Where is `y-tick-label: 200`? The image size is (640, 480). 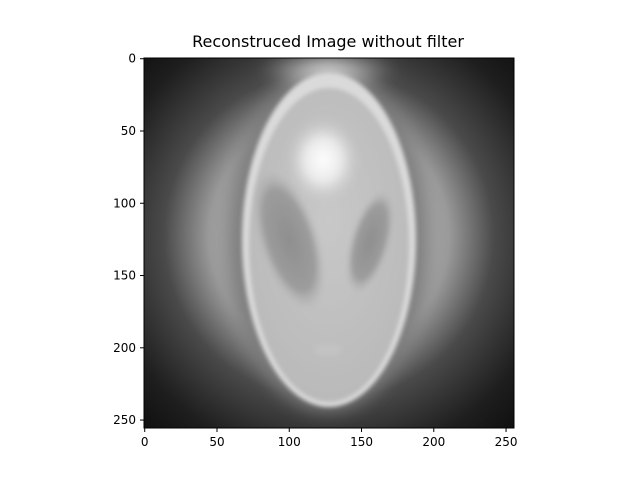 y-tick-label: 200 is located at coordinates (124, 348).